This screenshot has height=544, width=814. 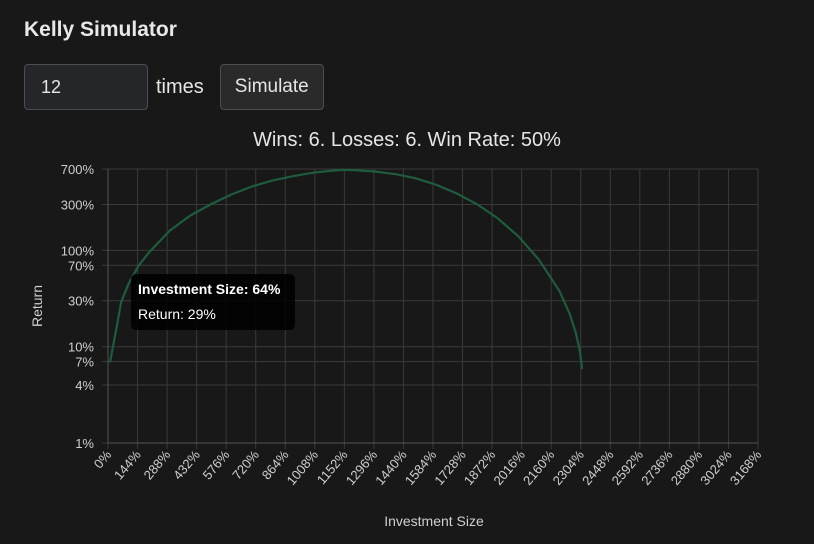 I want to click on y-tick-label: 100%, so click(x=78, y=250).